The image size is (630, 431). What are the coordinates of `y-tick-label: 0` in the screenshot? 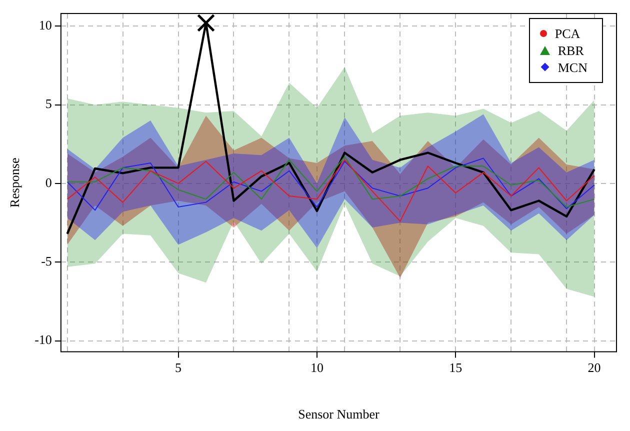 It's located at (48, 182).